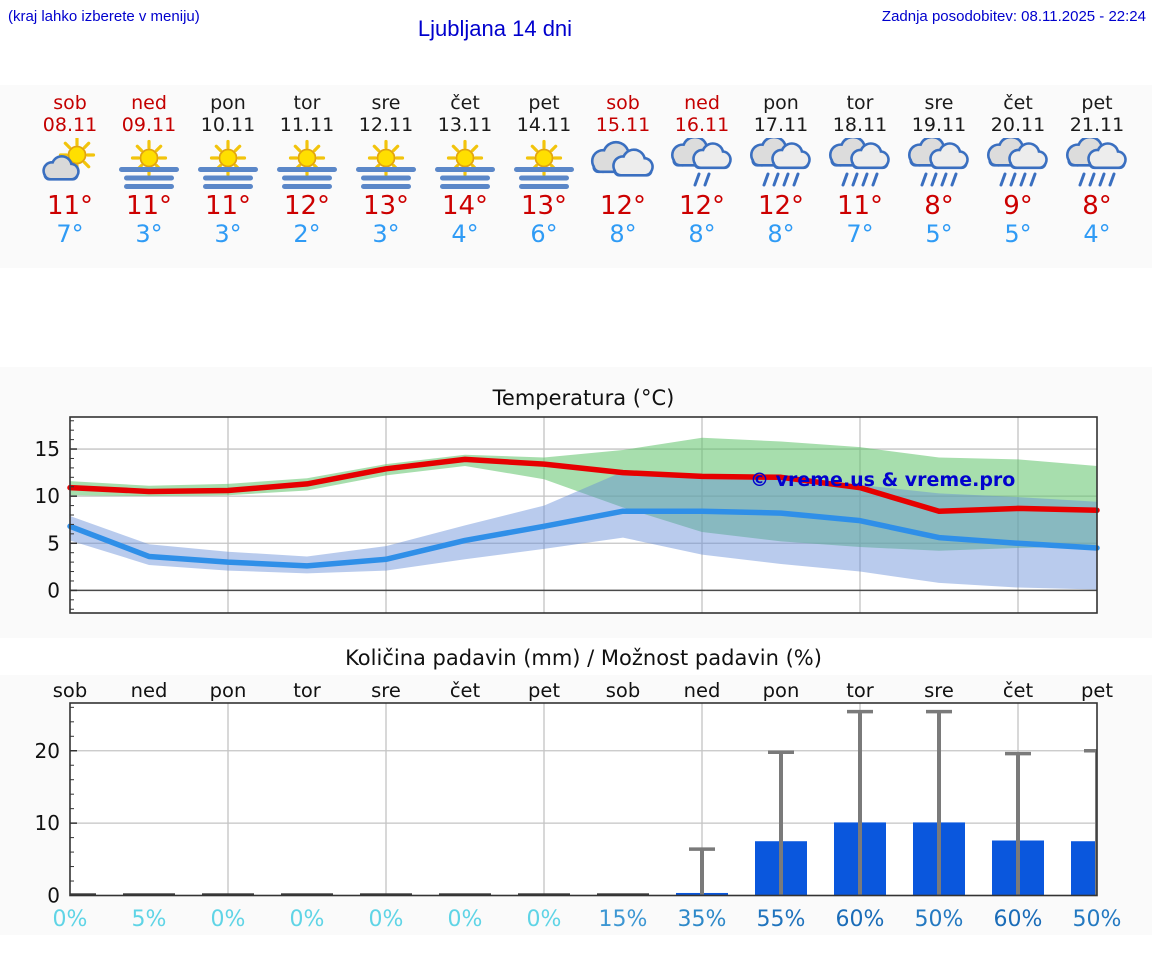 Image resolution: width=1152 pixels, height=975 pixels. What do you see at coordinates (104, 16) in the screenshot?
I see `location-hint: (kraj lahko izberete v meniju)` at bounding box center [104, 16].